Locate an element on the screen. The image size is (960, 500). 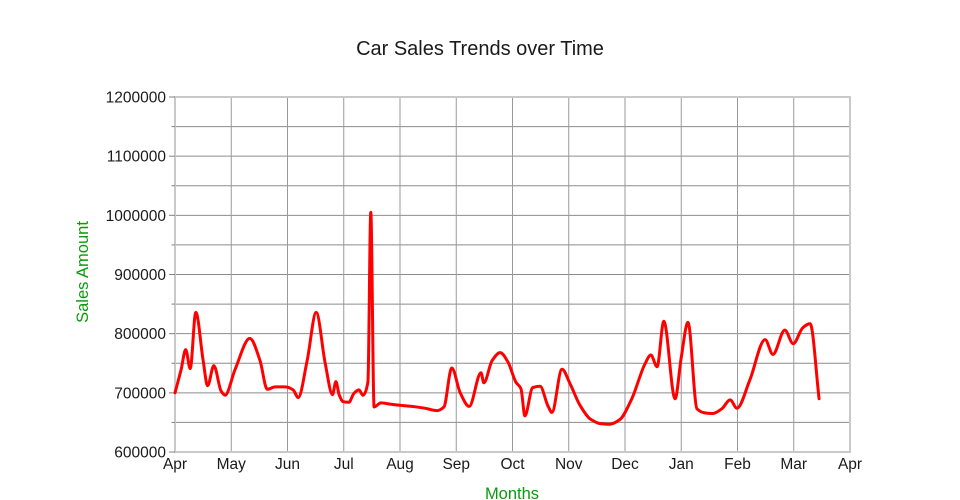
x-axis-title: Months is located at coordinates (512, 492).